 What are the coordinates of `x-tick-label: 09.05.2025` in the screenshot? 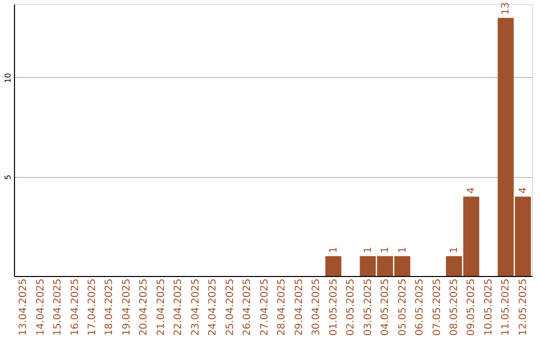 It's located at (472, 307).